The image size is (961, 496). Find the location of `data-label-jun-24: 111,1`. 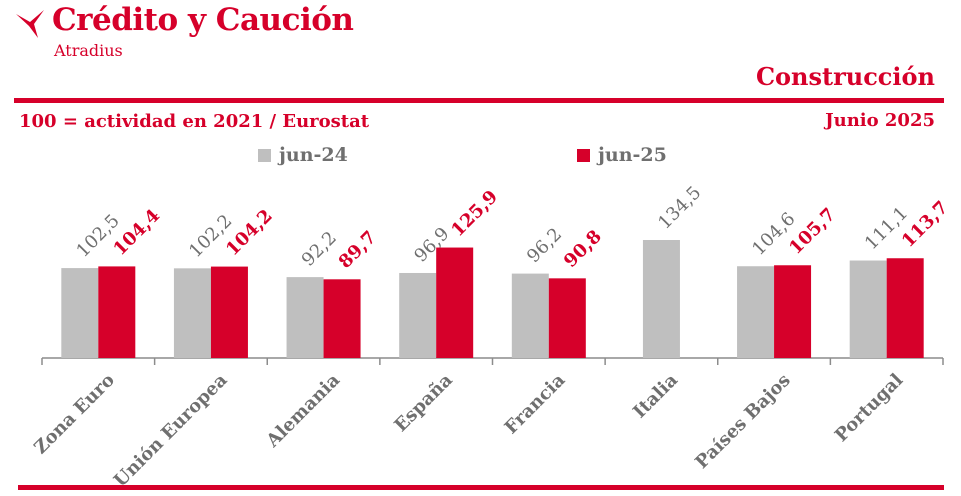

data-label-jun-24: 111,1 is located at coordinates (886, 228).